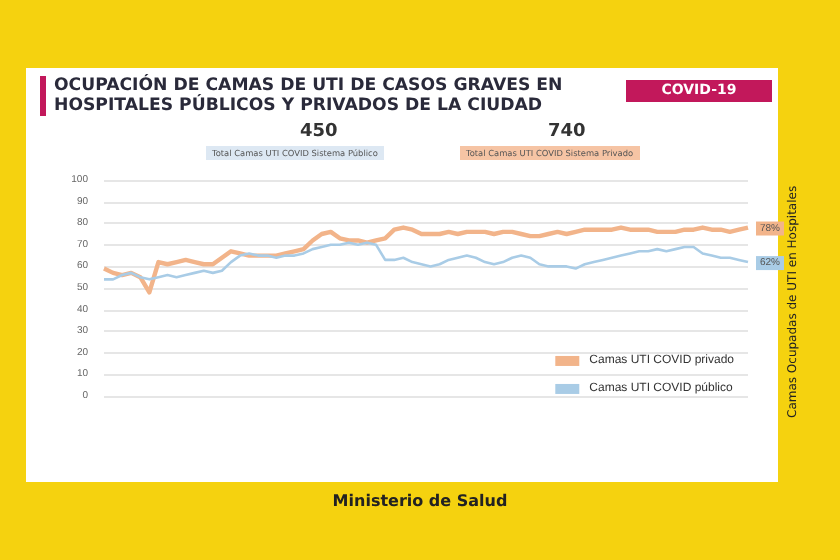  I want to click on text: Ministerio de Salud, so click(420, 501).